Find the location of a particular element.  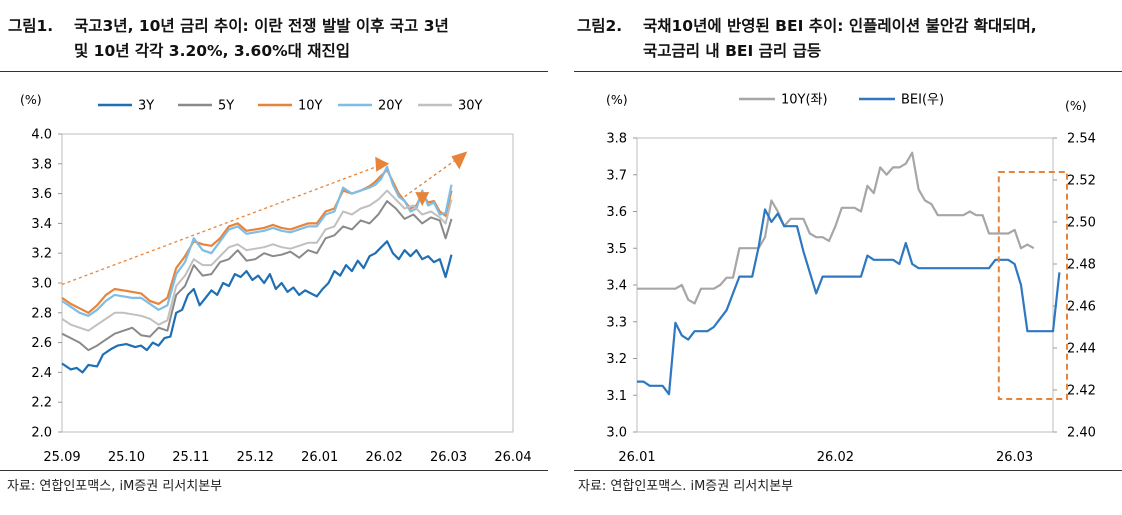

y-tick-label: 3.4 is located at coordinates (41, 224).